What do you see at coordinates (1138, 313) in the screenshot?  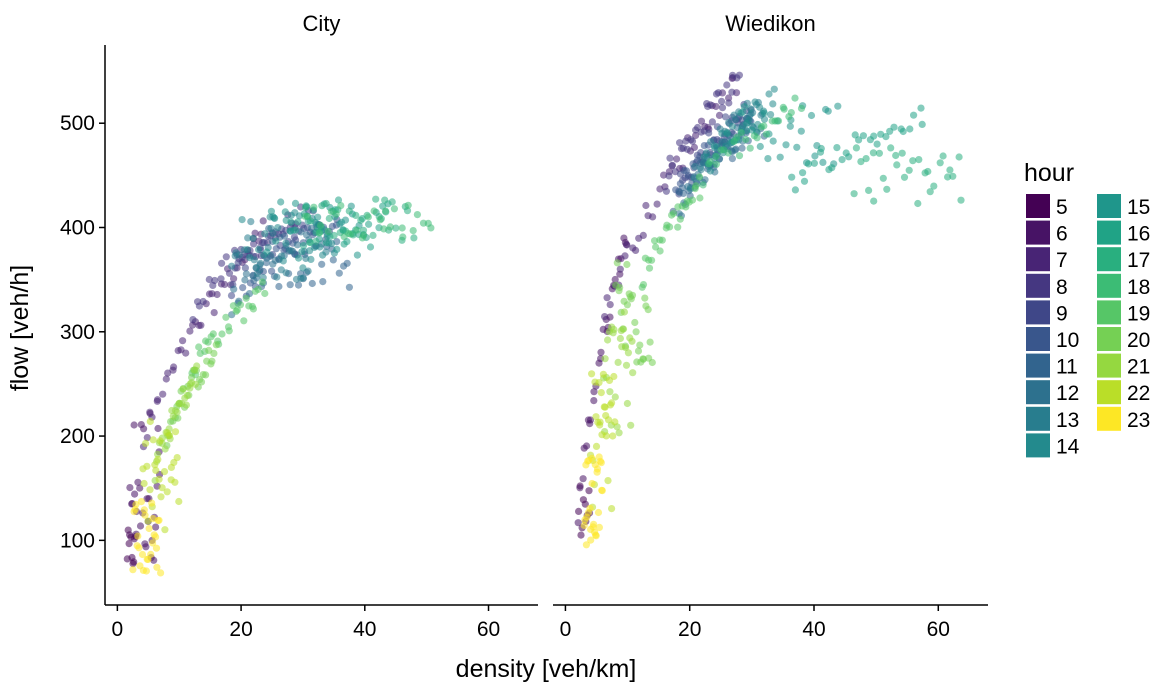 I see `legend-label: 19` at bounding box center [1138, 313].